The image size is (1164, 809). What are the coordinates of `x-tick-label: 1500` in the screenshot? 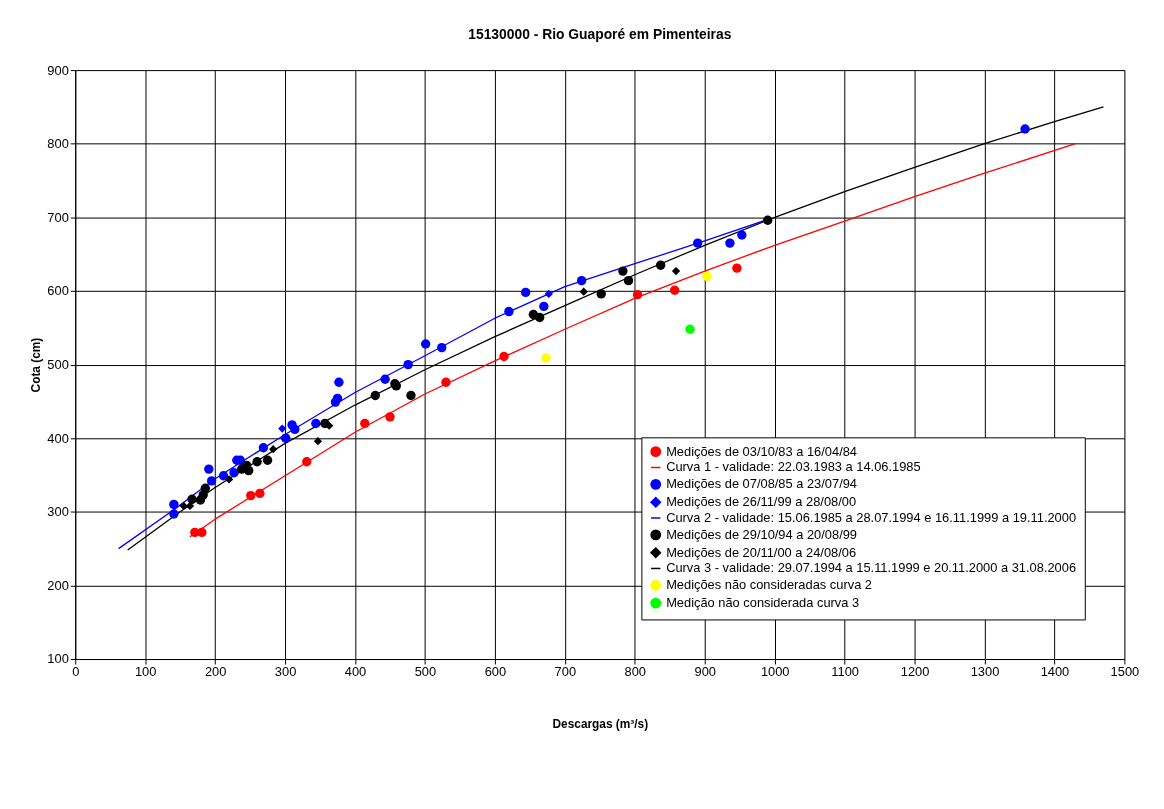 It's located at (1125, 672).